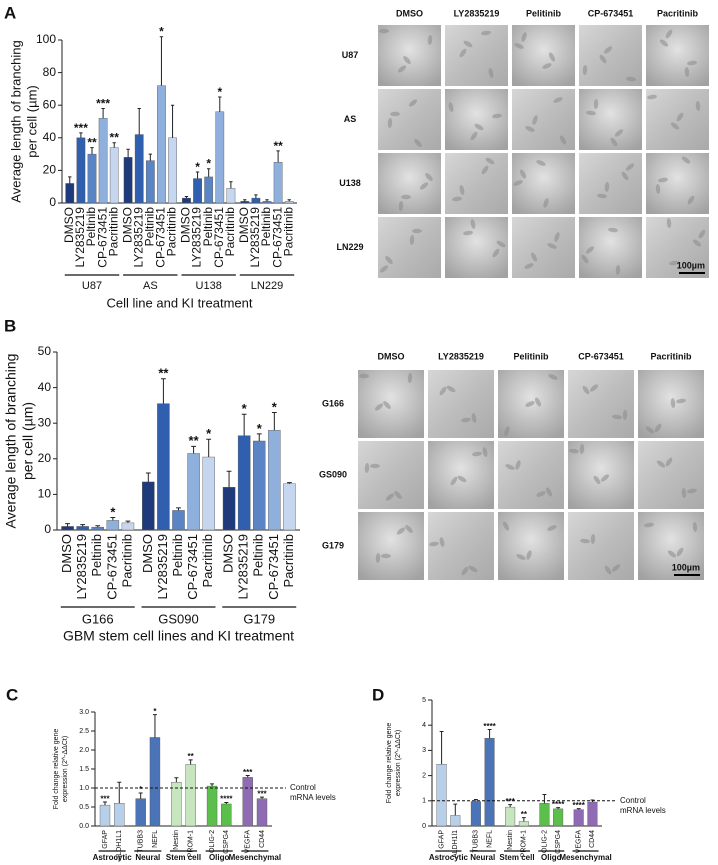 Image resolution: width=718 pixels, height=865 pixels. Describe the element at coordinates (84, 807) in the screenshot. I see `y-tick-label: 0.5` at that location.